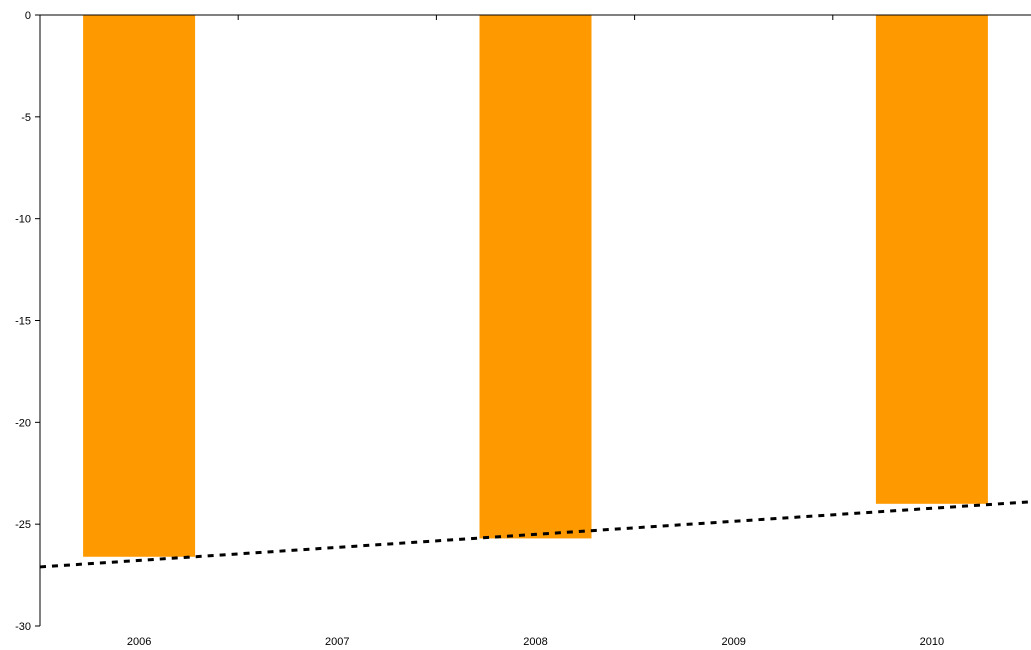 This screenshot has width=1031, height=650. I want to click on y-tick-label: -5, so click(26, 118).